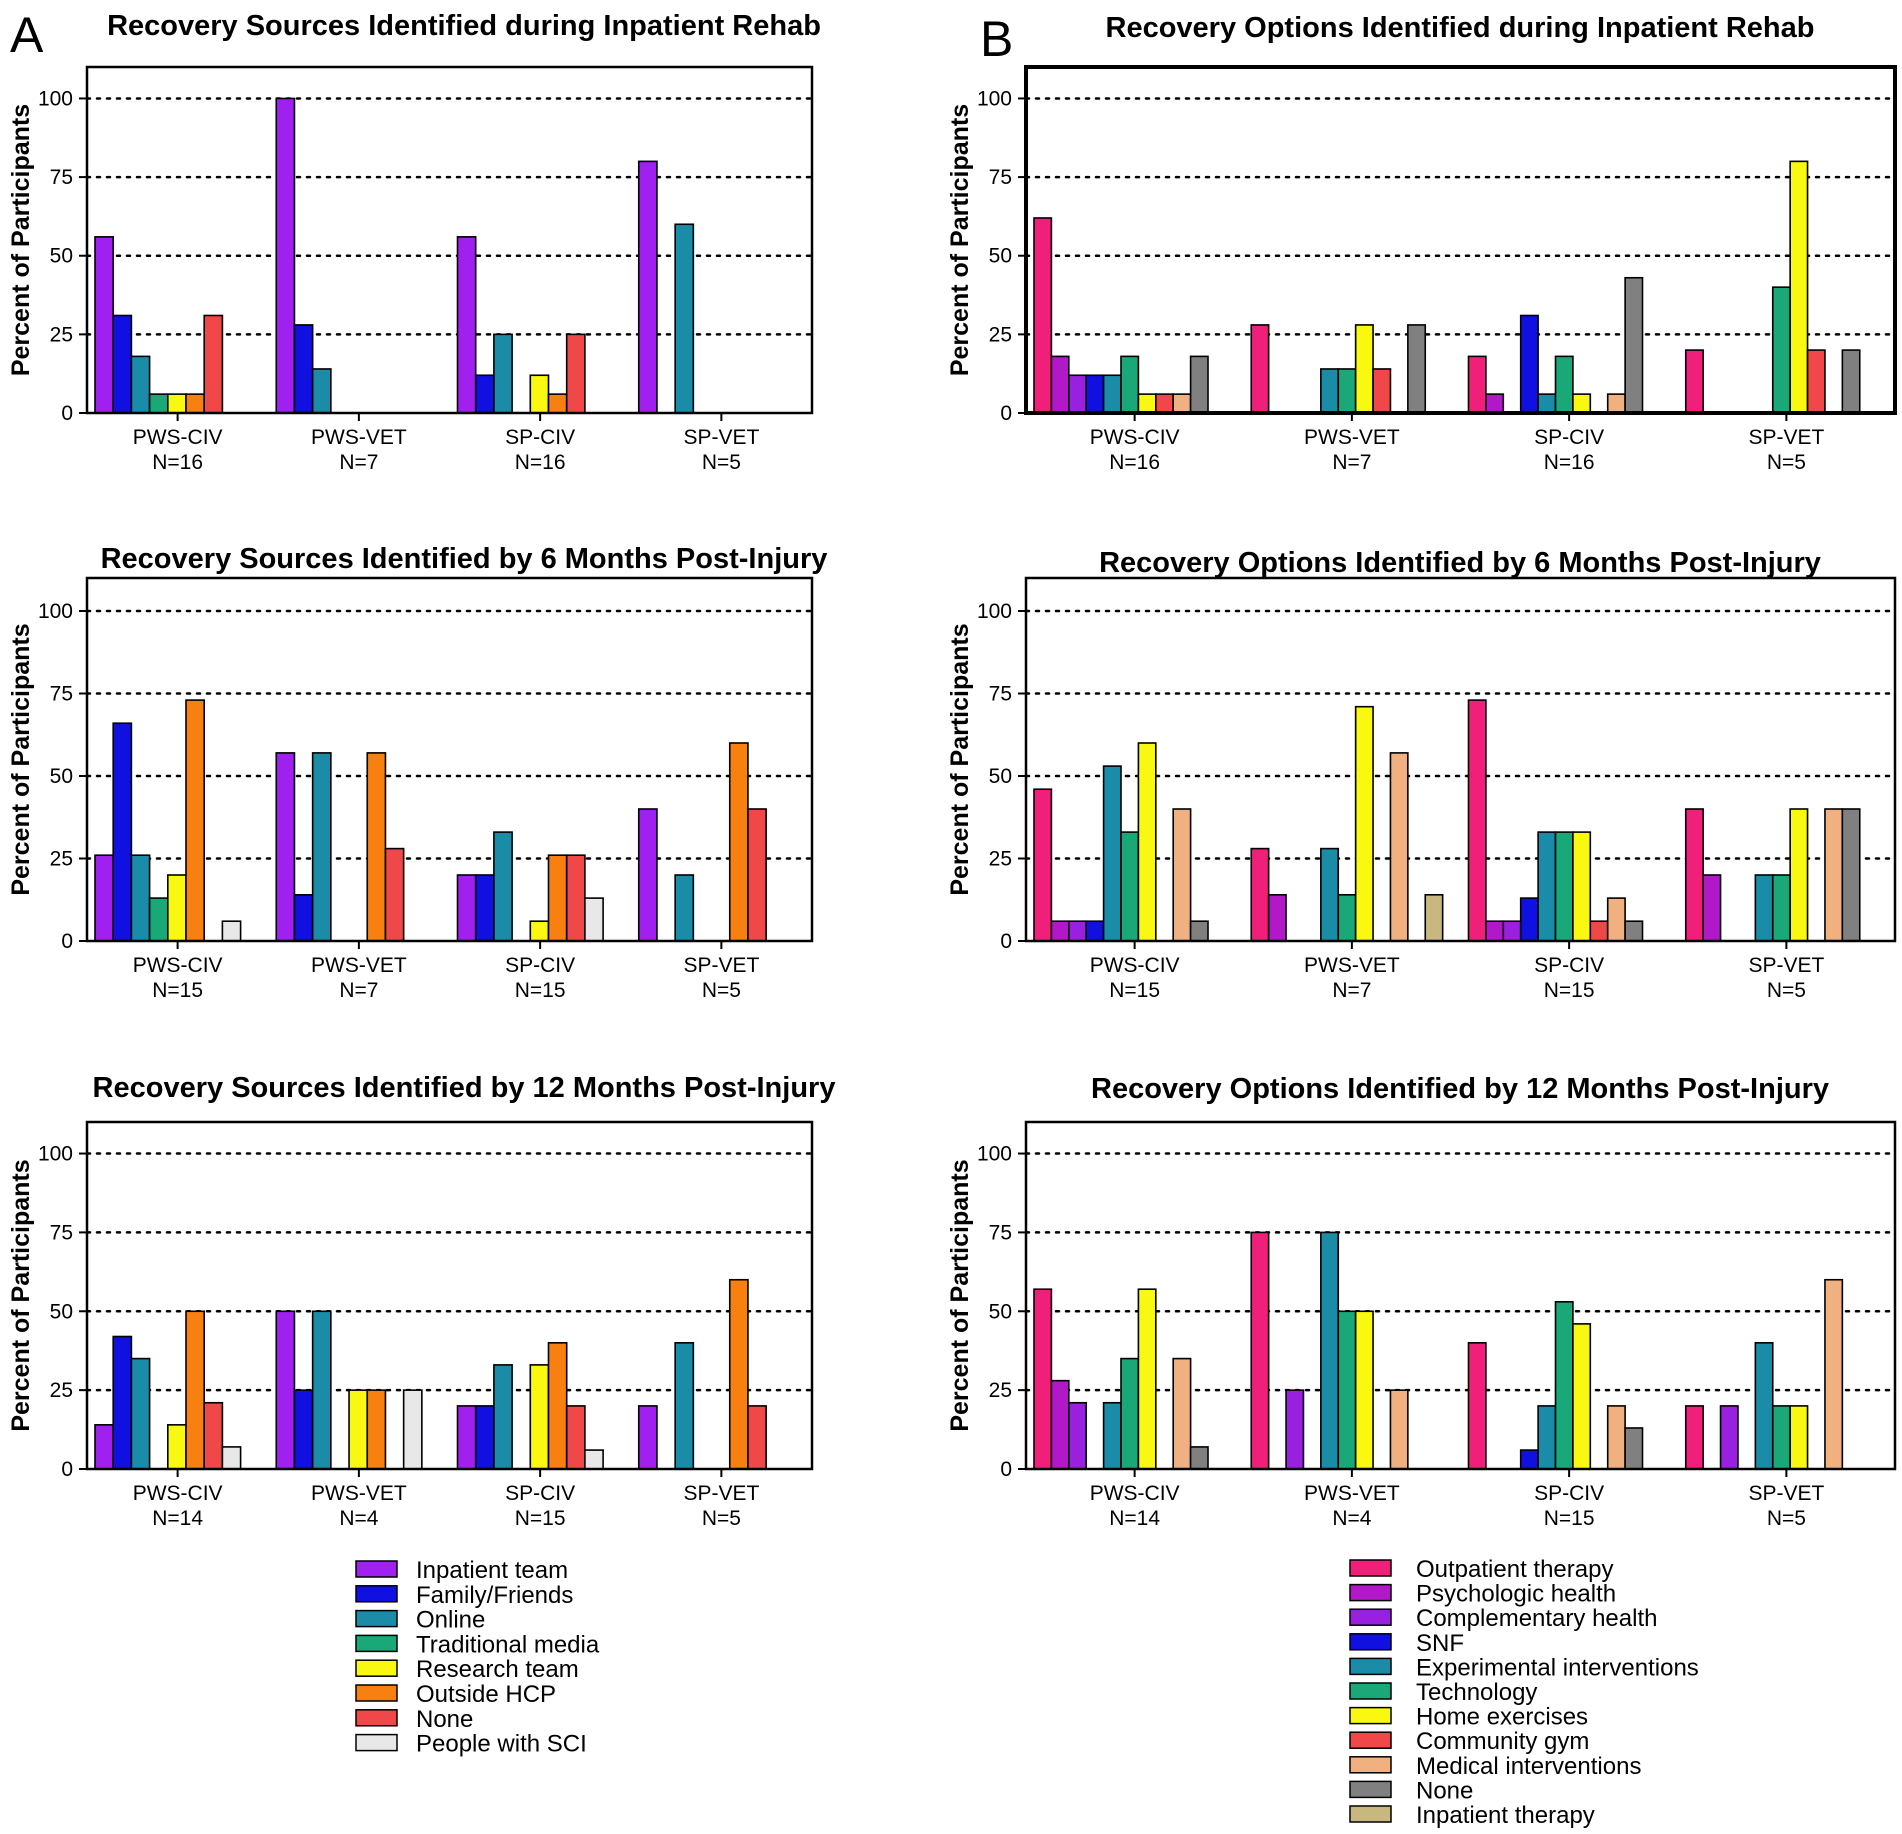  Describe the element at coordinates (738, 842) in the screenshot. I see `bar-sp-vet-outside-hcp` at that location.